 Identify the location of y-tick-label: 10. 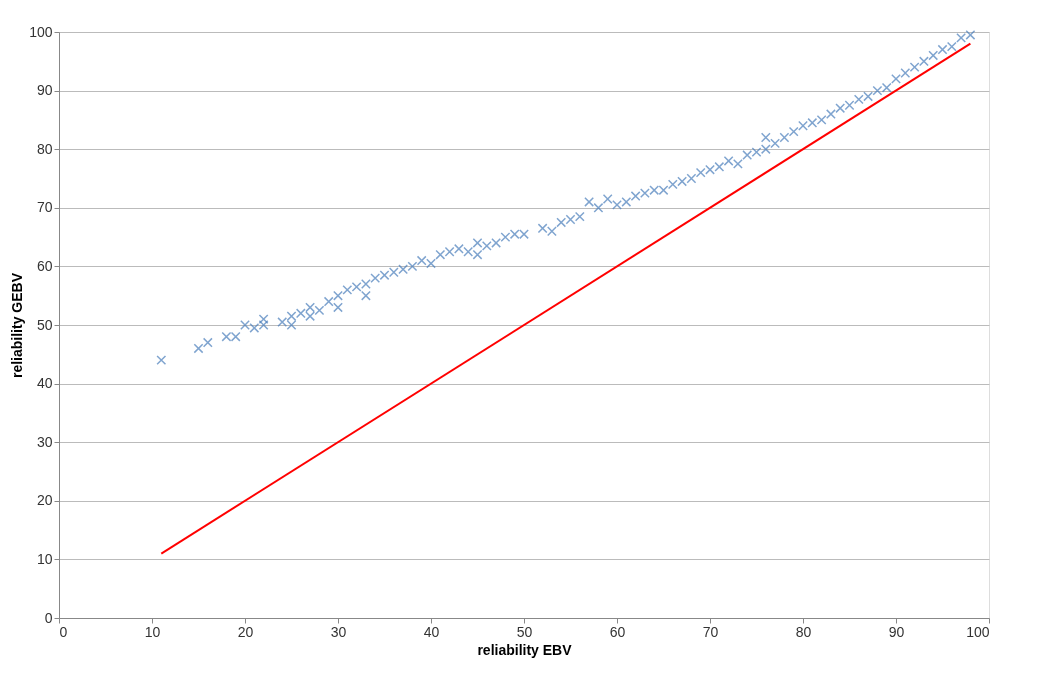
(44, 558).